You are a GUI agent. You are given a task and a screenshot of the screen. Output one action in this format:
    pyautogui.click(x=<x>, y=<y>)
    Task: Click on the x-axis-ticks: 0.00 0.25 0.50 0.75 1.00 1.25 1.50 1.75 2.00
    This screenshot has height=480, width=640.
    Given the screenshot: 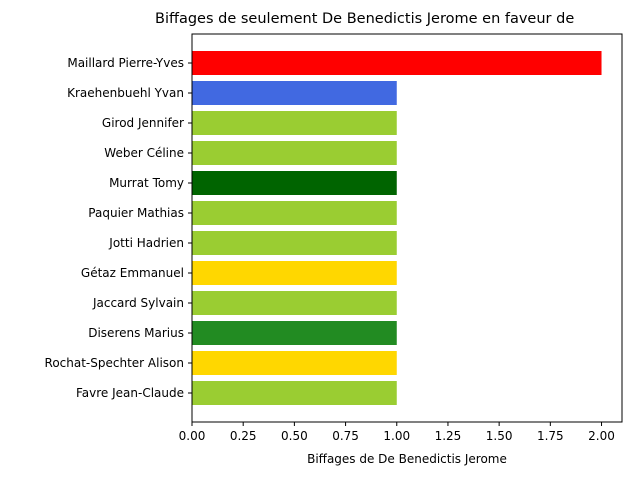 What is the action you would take?
    pyautogui.click(x=397, y=432)
    